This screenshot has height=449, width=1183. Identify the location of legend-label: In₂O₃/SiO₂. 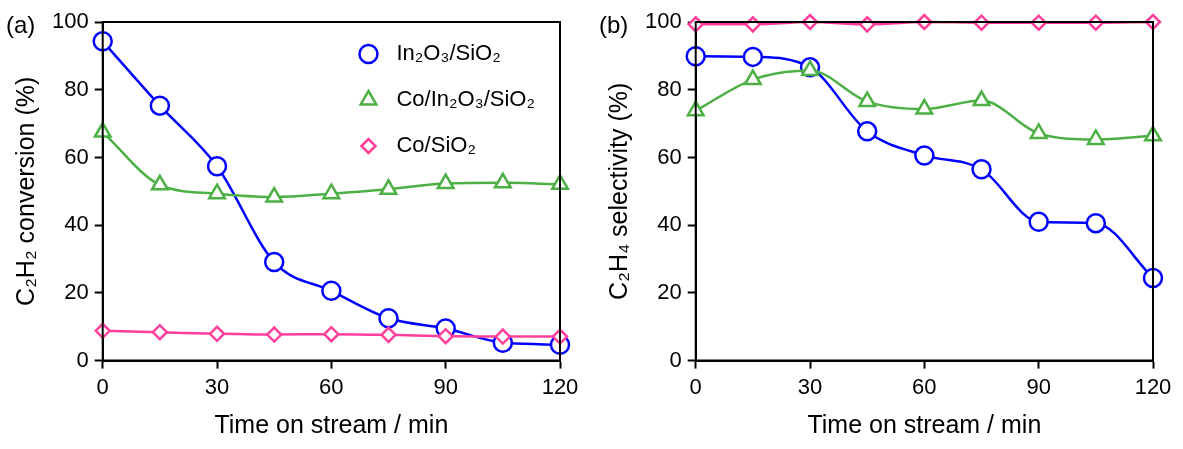
(448, 53).